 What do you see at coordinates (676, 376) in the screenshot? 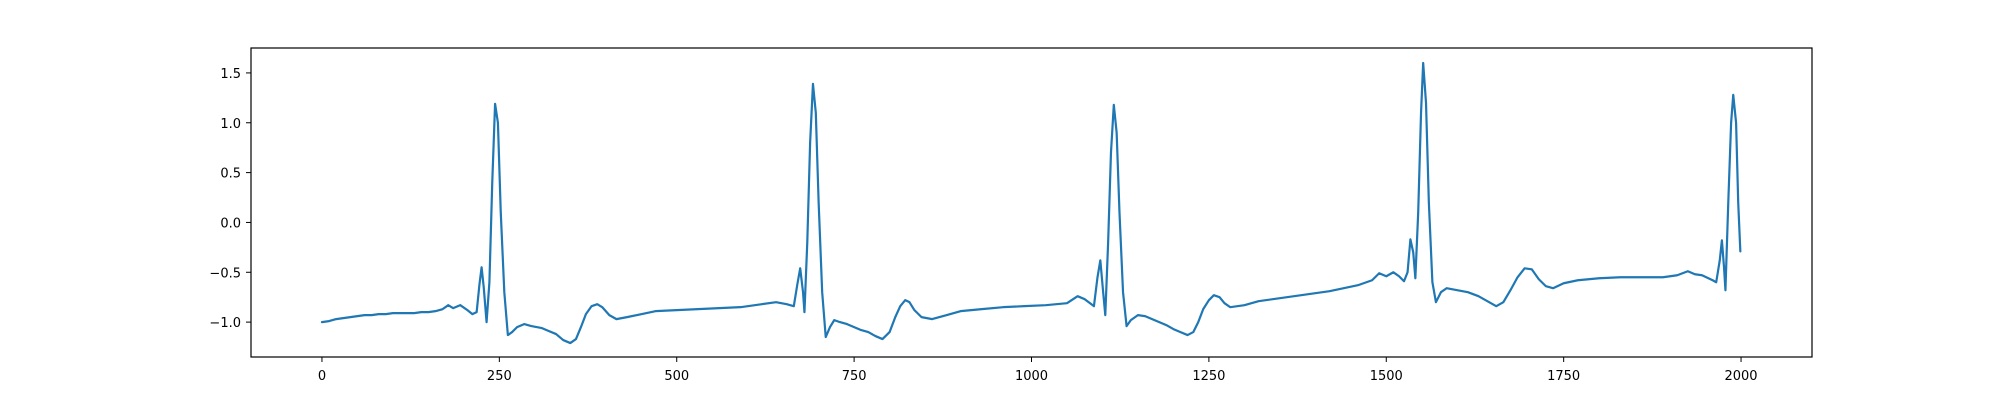
I see `x-tick-label: 500` at bounding box center [676, 376].